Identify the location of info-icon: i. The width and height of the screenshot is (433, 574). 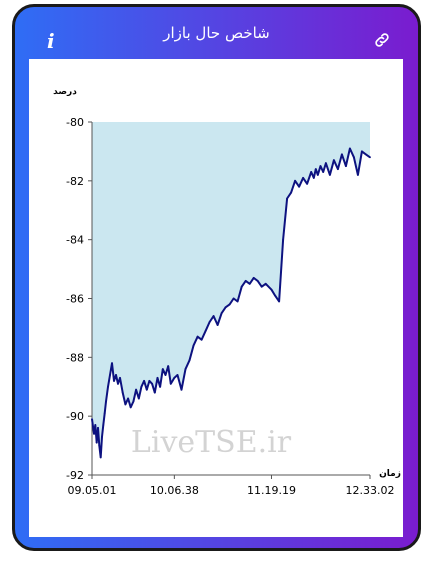
(51, 41).